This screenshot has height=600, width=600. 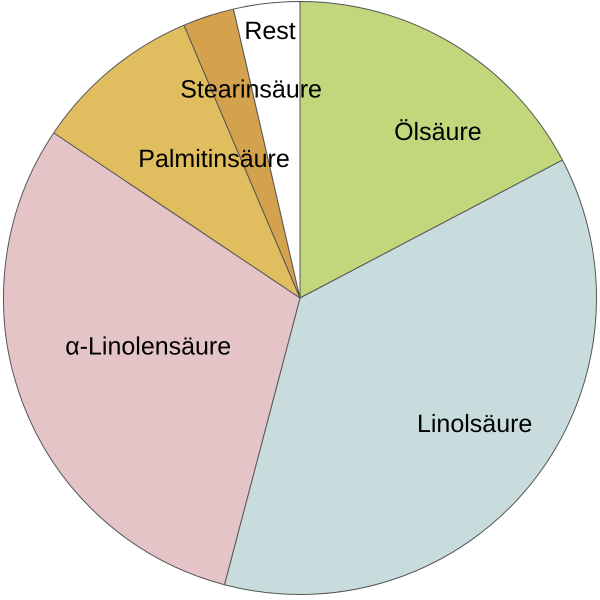 What do you see at coordinates (270, 31) in the screenshot?
I see `slice-label: Rest` at bounding box center [270, 31].